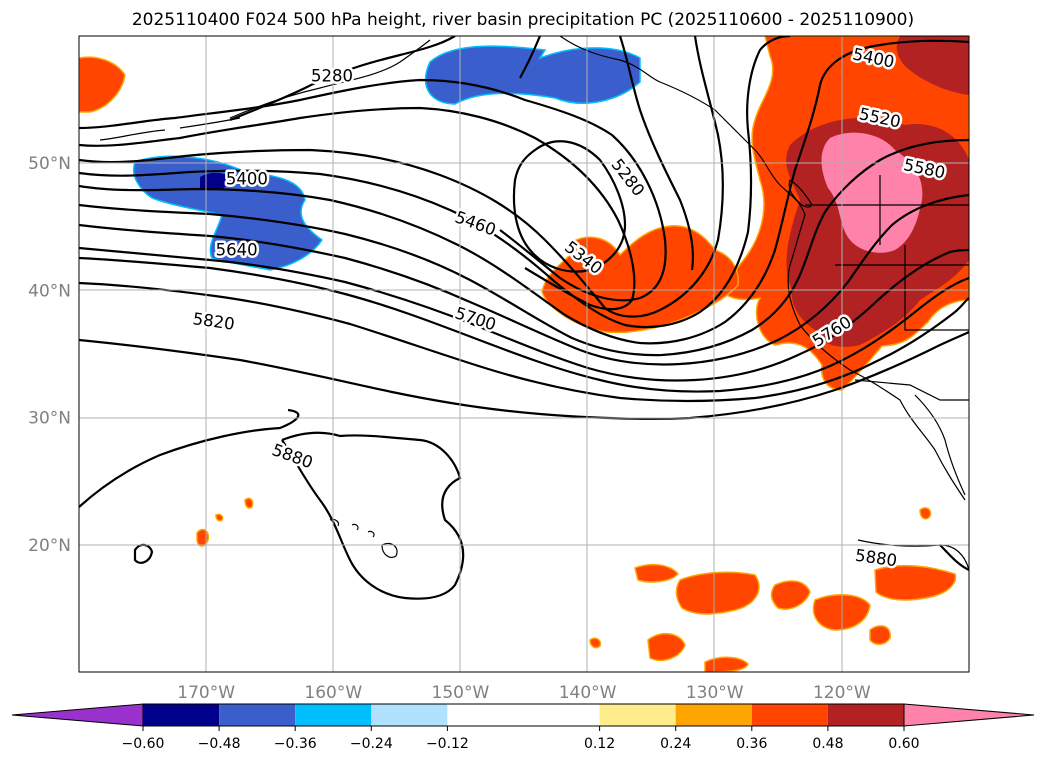  I want to click on lon-tick-label: 130°W, so click(715, 693).